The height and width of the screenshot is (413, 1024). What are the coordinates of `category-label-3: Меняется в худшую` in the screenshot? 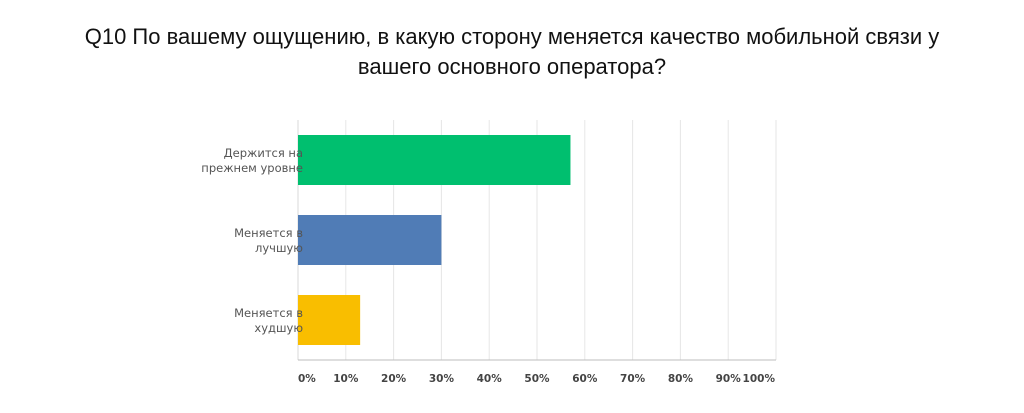 It's located at (268, 320).